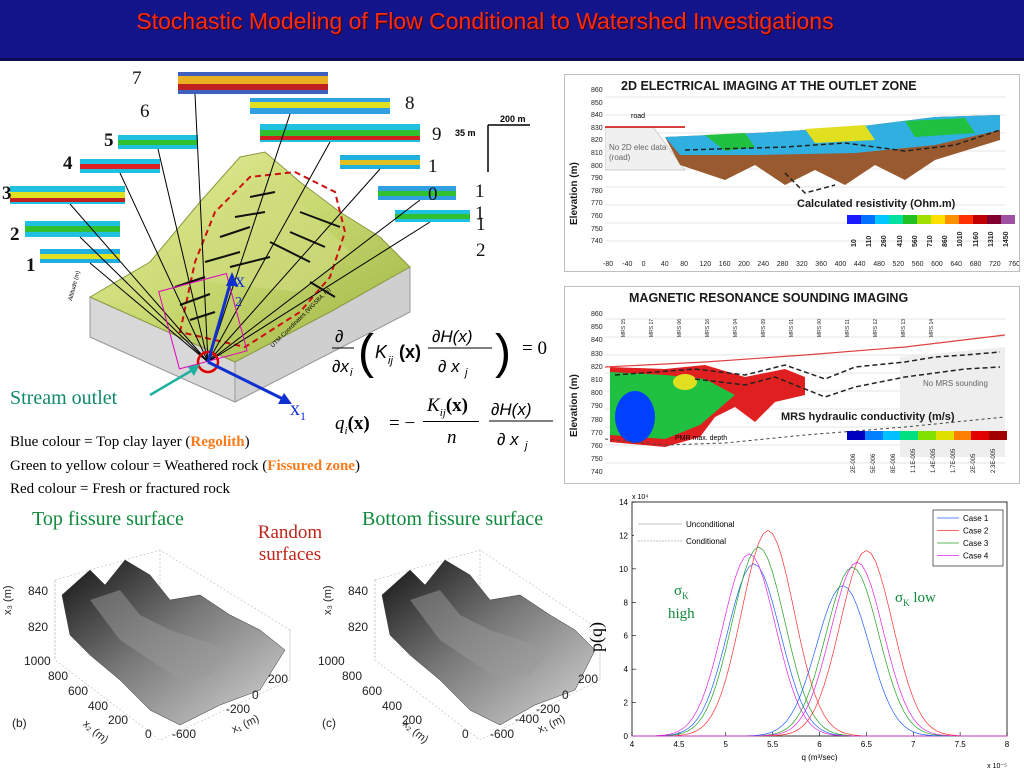 The image size is (1024, 768). Describe the element at coordinates (597, 204) in the screenshot. I see `electrical-ytick: 770` at that location.